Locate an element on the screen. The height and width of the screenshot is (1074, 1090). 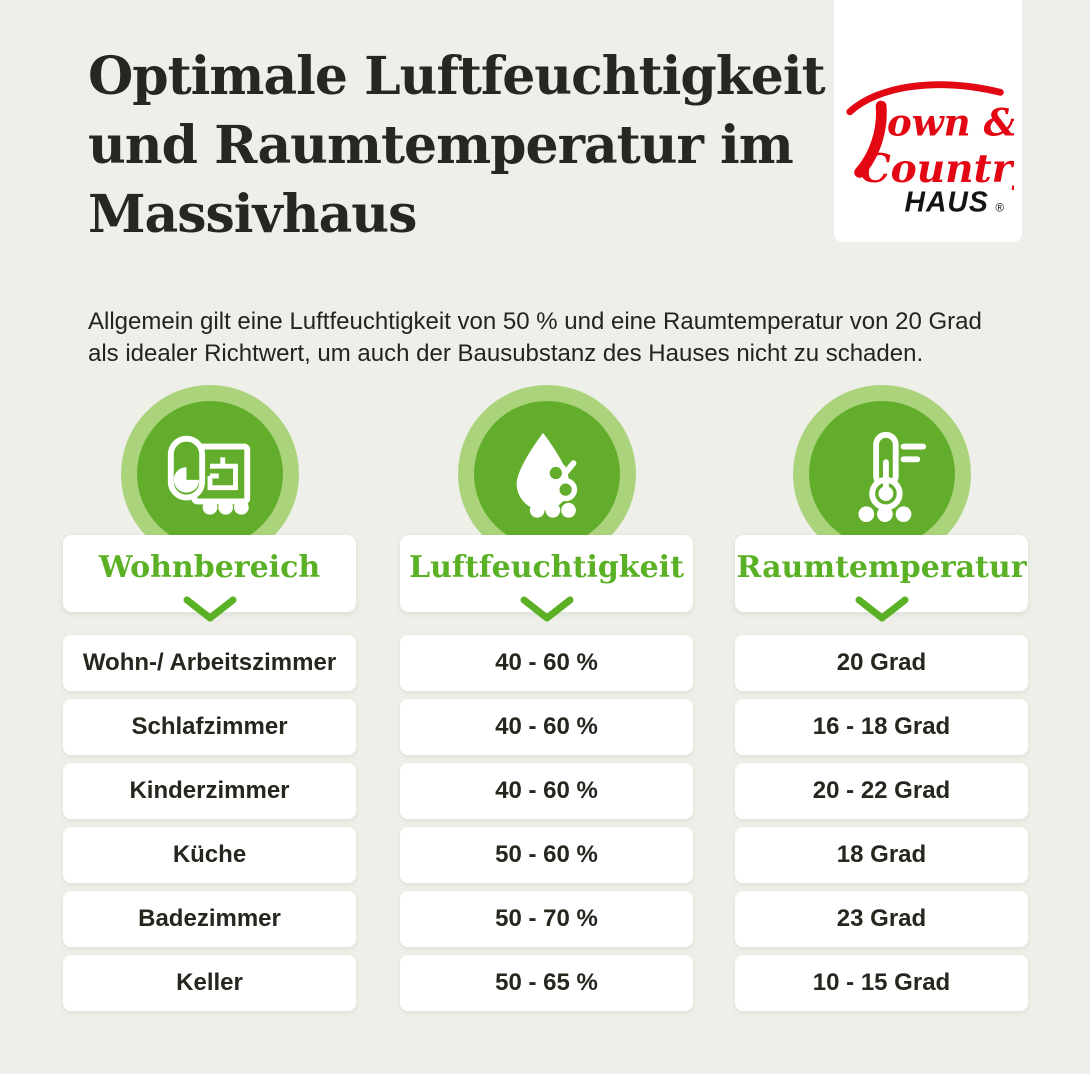
table-row-room: Badezimmer is located at coordinates (209, 919).